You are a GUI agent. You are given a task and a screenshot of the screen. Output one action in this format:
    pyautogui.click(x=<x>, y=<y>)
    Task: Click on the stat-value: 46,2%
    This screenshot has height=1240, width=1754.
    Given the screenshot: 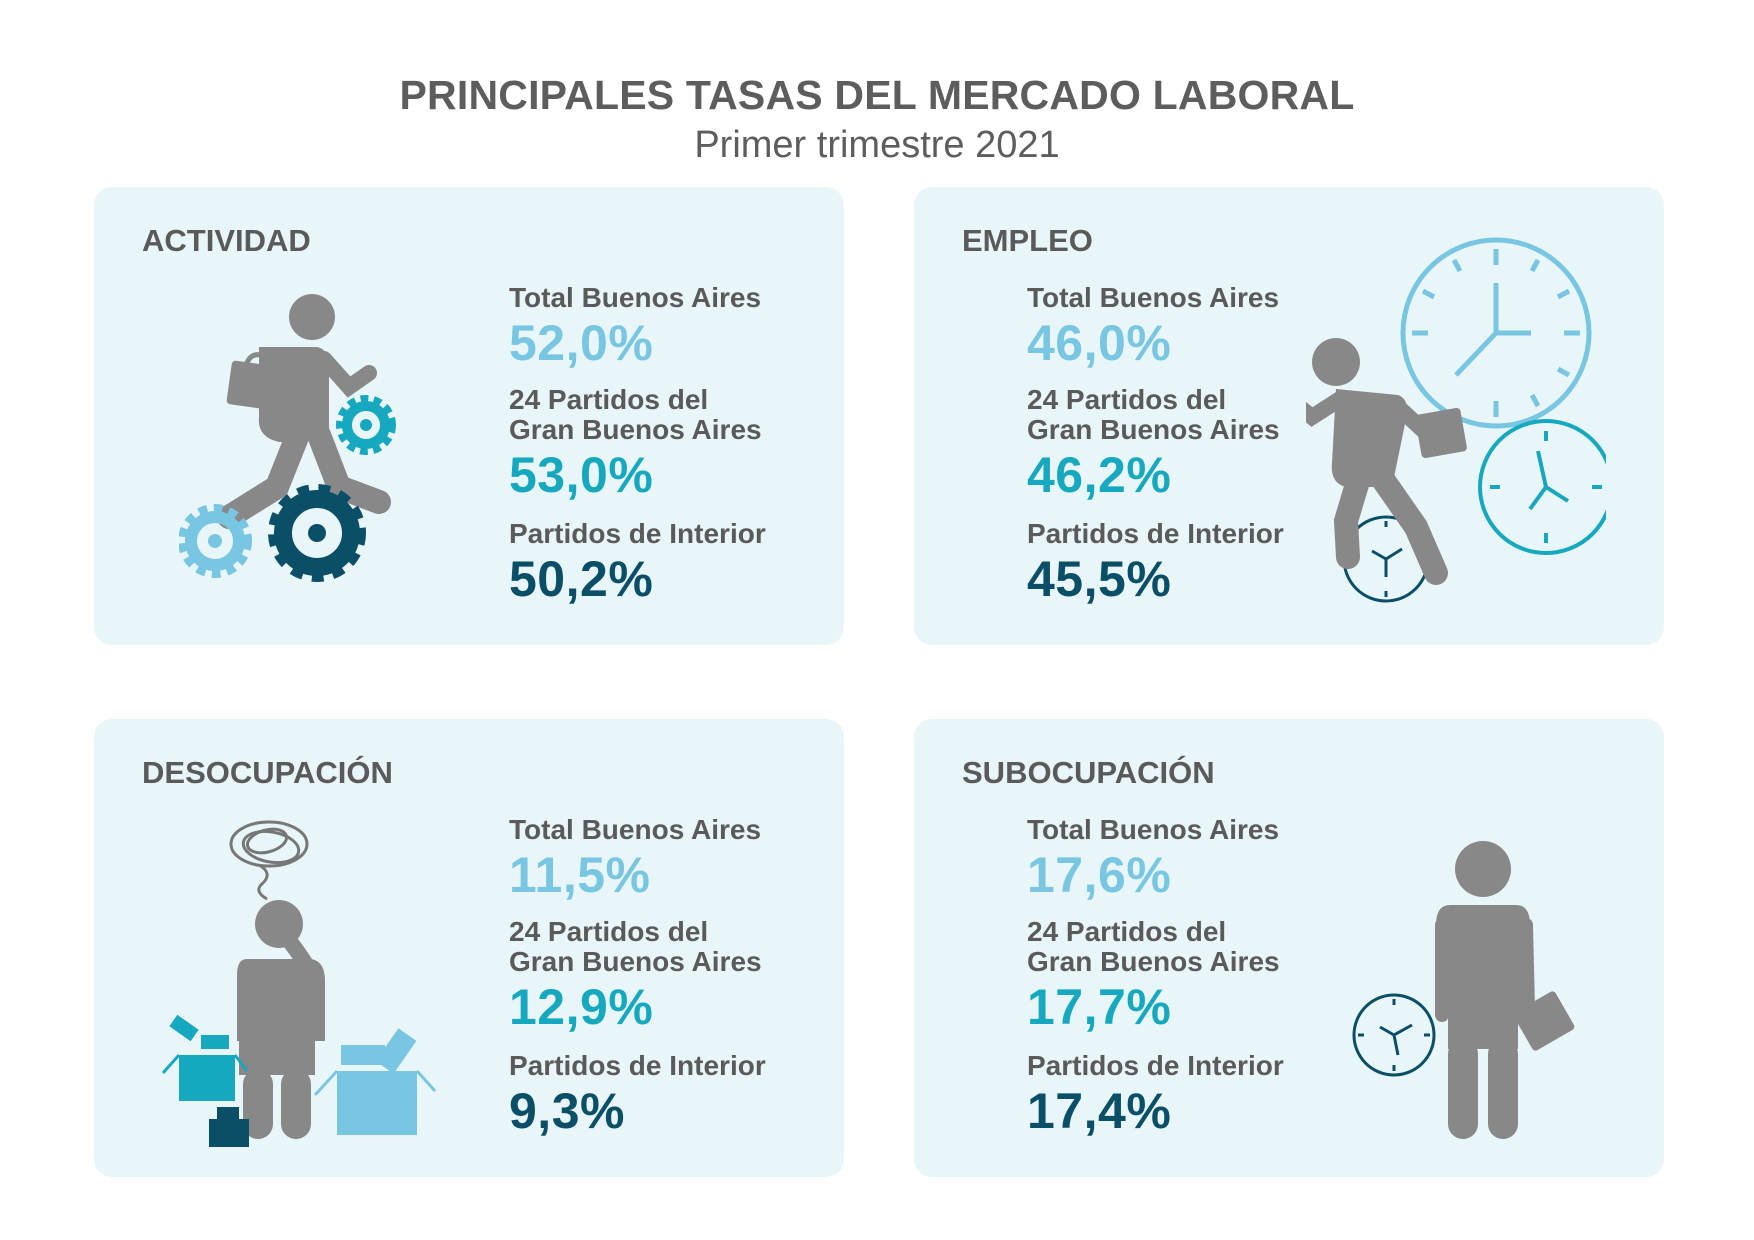 What is the action you would take?
    pyautogui.click(x=1099, y=475)
    